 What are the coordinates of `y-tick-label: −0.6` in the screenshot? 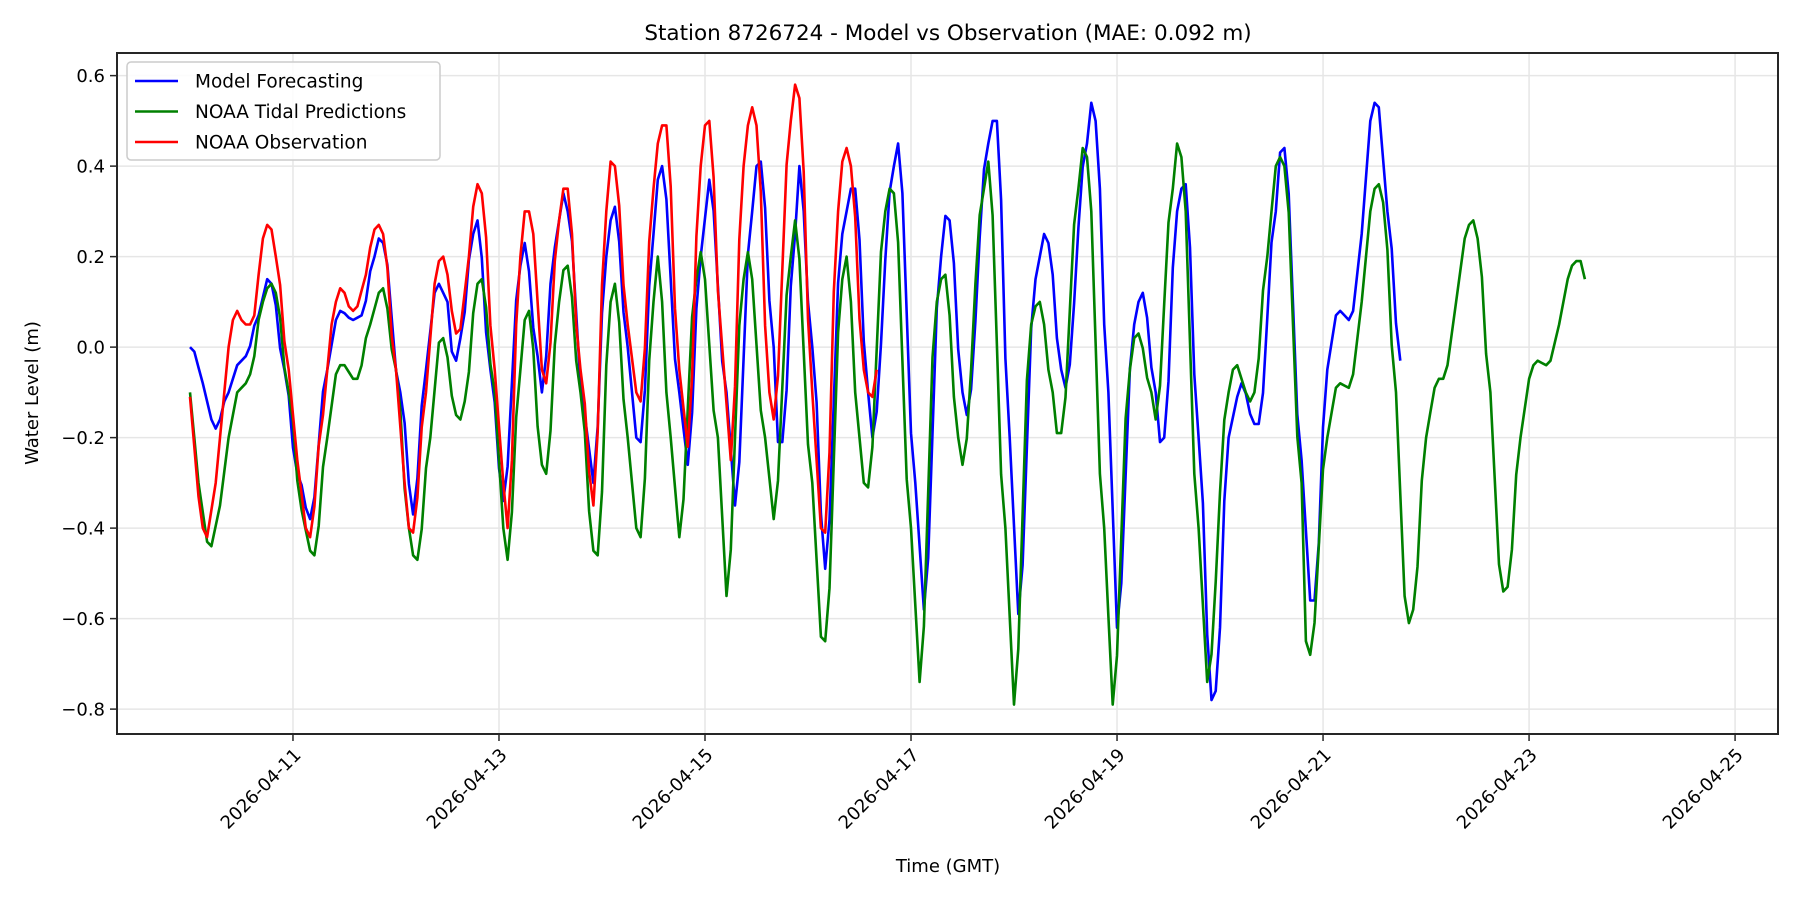 It's located at (83, 619).